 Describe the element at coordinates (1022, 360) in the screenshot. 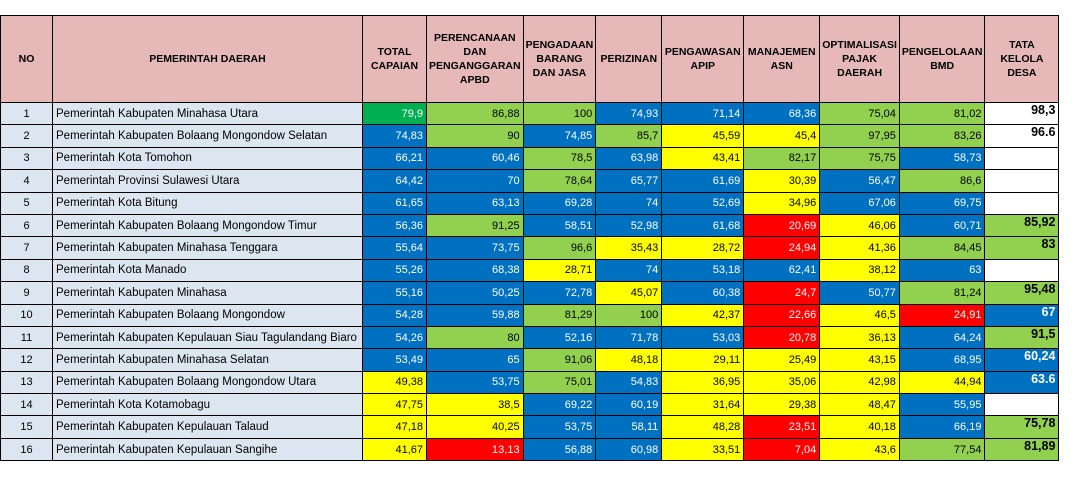

I see `score-cell-tata-kelola-desa: 60,24` at that location.